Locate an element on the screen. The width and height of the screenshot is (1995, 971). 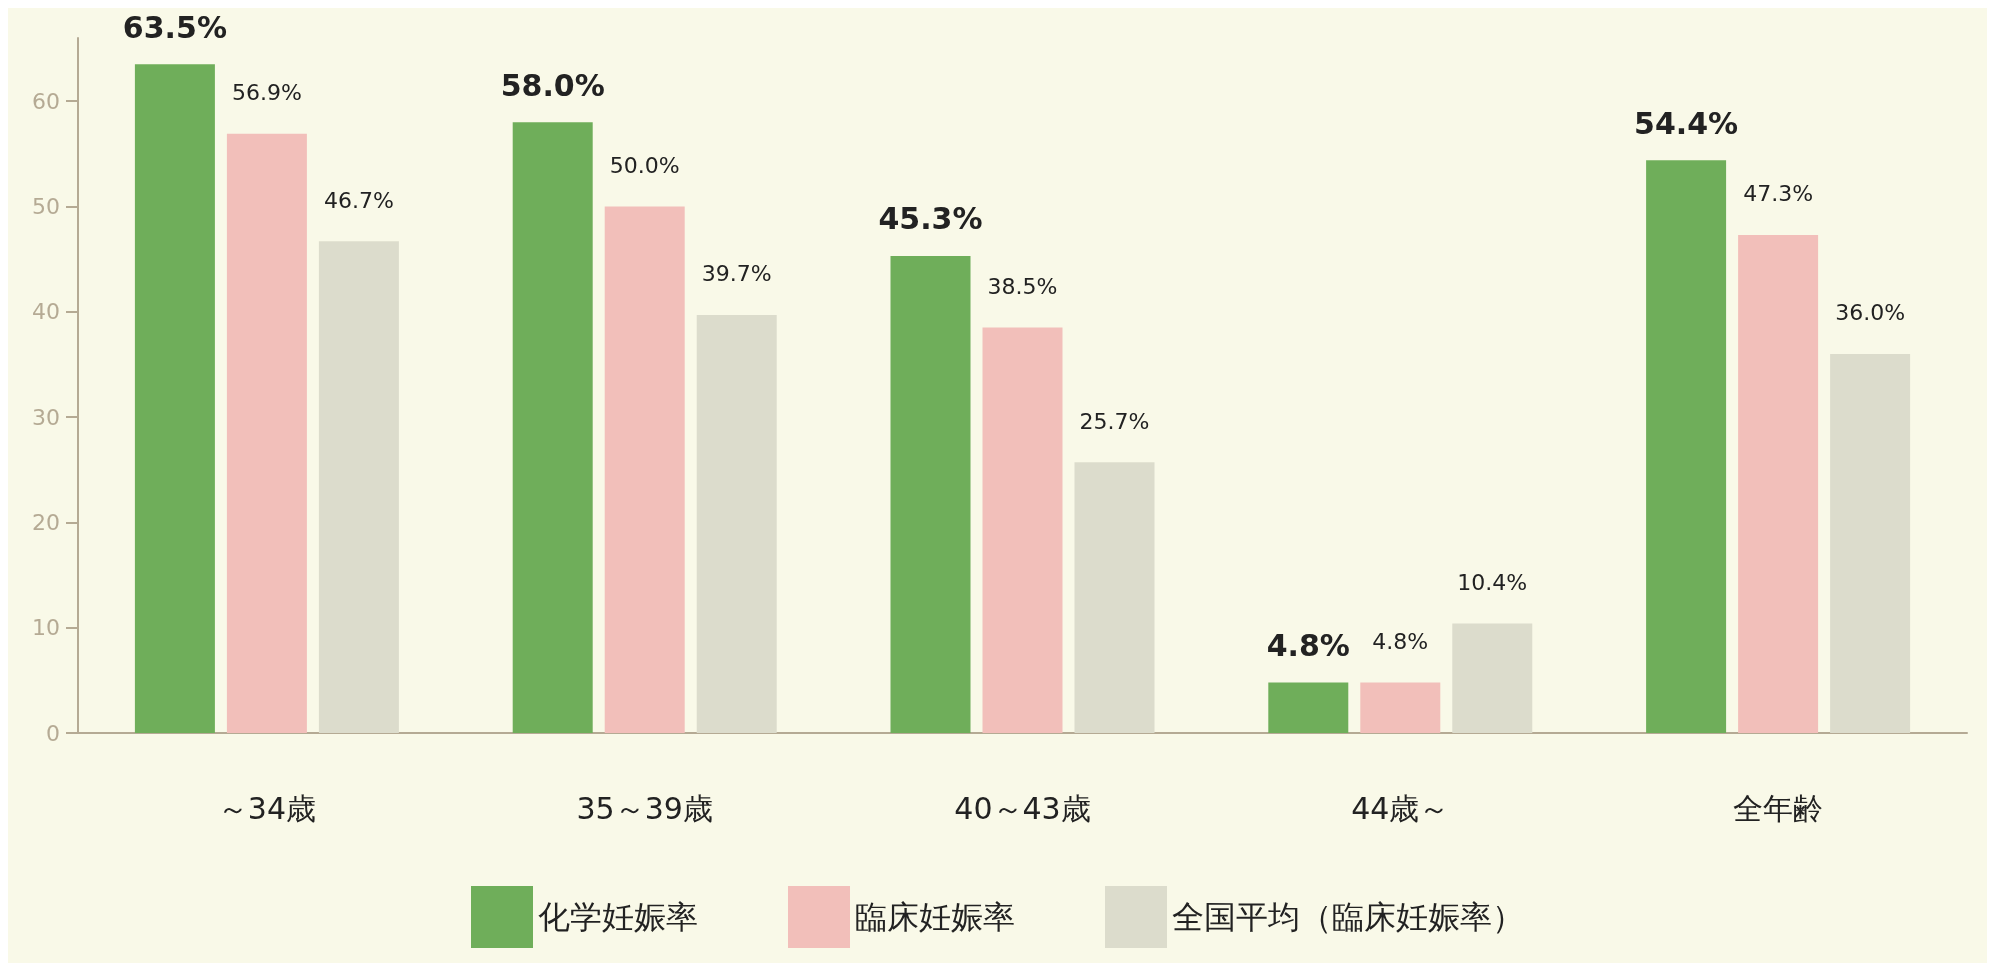
data-label: 39.7% is located at coordinates (736, 274).